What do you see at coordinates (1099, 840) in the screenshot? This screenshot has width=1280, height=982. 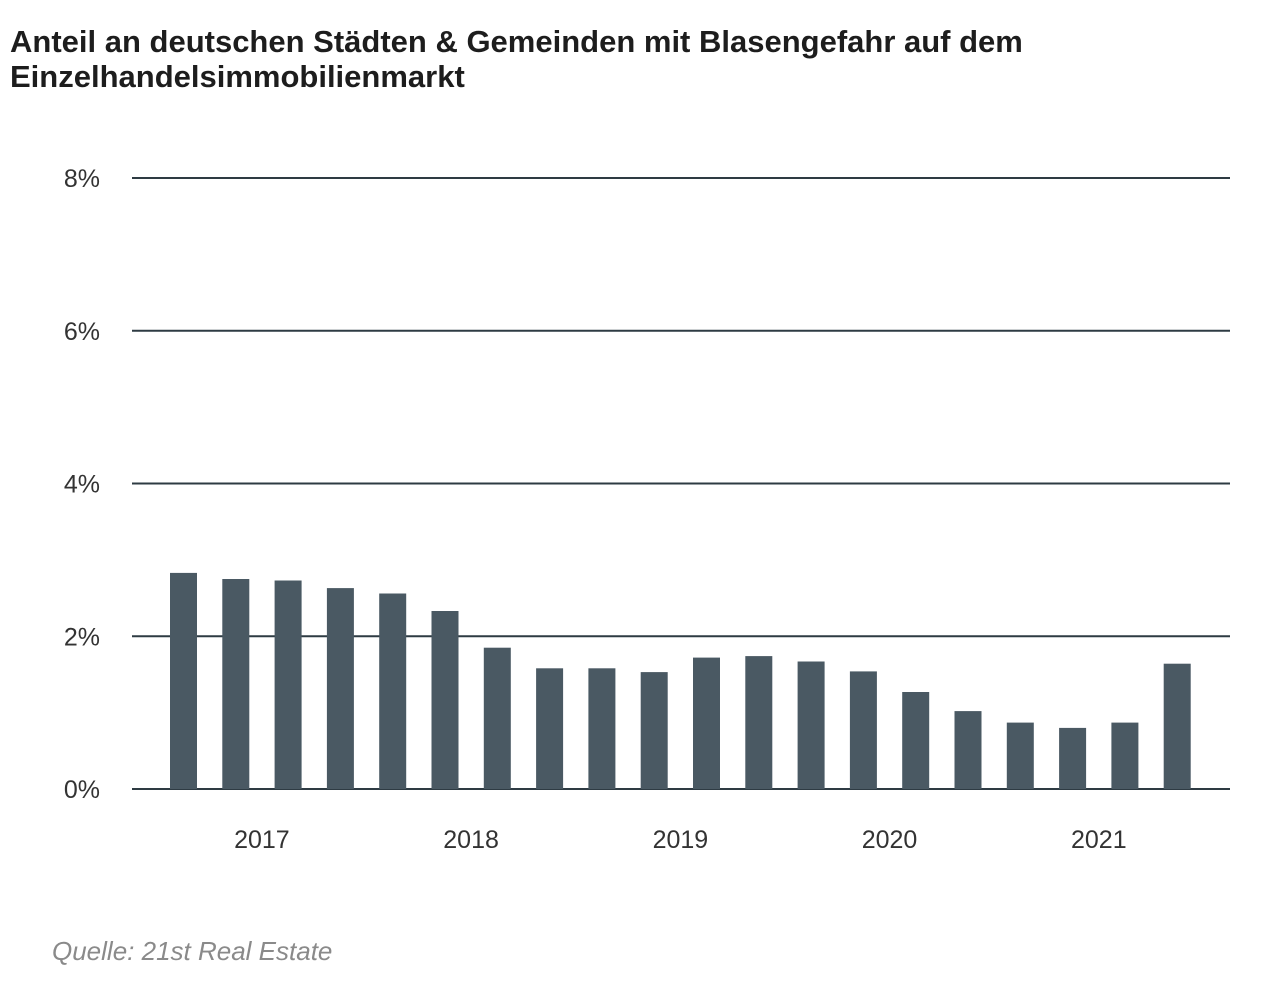 I see `x-tick-label: 2021` at bounding box center [1099, 840].